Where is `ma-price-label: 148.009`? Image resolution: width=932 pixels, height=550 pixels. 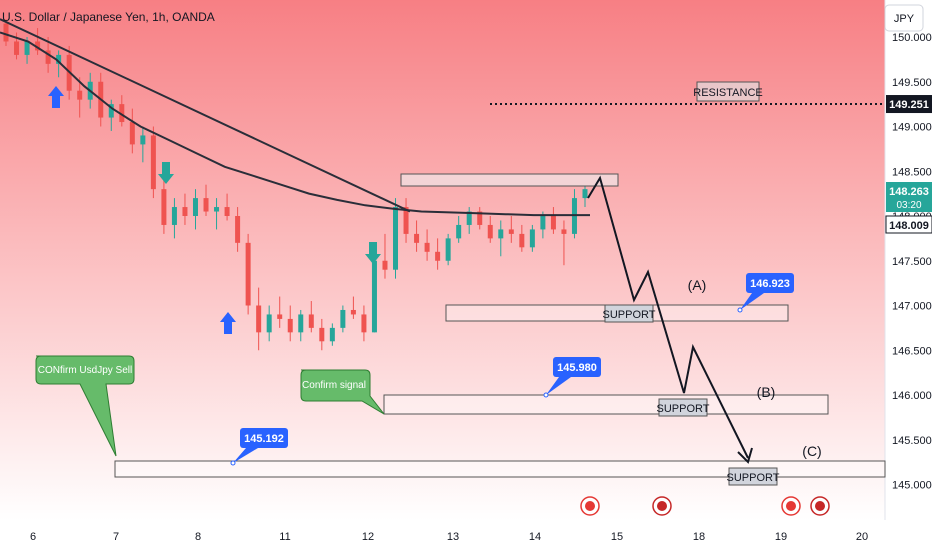 ma-price-label: 148.009 is located at coordinates (909, 226).